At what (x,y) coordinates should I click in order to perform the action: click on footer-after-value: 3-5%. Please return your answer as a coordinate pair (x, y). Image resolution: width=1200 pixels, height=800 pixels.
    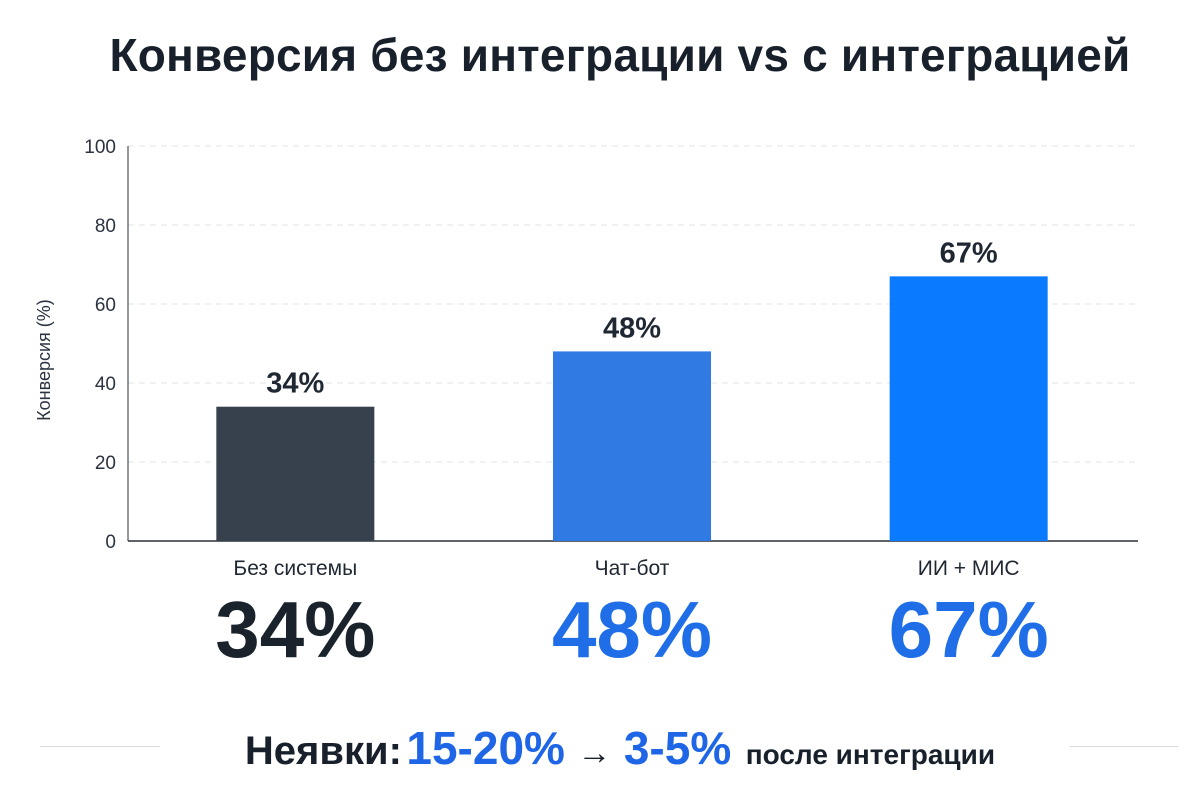
    Looking at the image, I should click on (677, 748).